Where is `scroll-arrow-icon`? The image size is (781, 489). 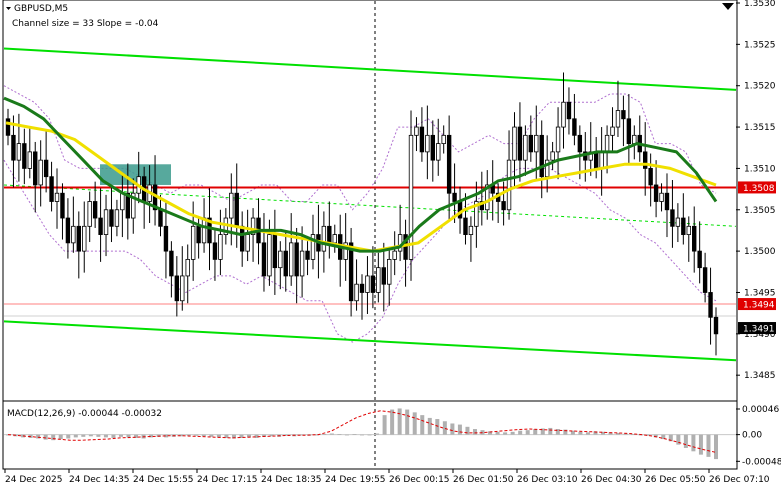
scroll-arrow-icon is located at coordinates (728, 6).